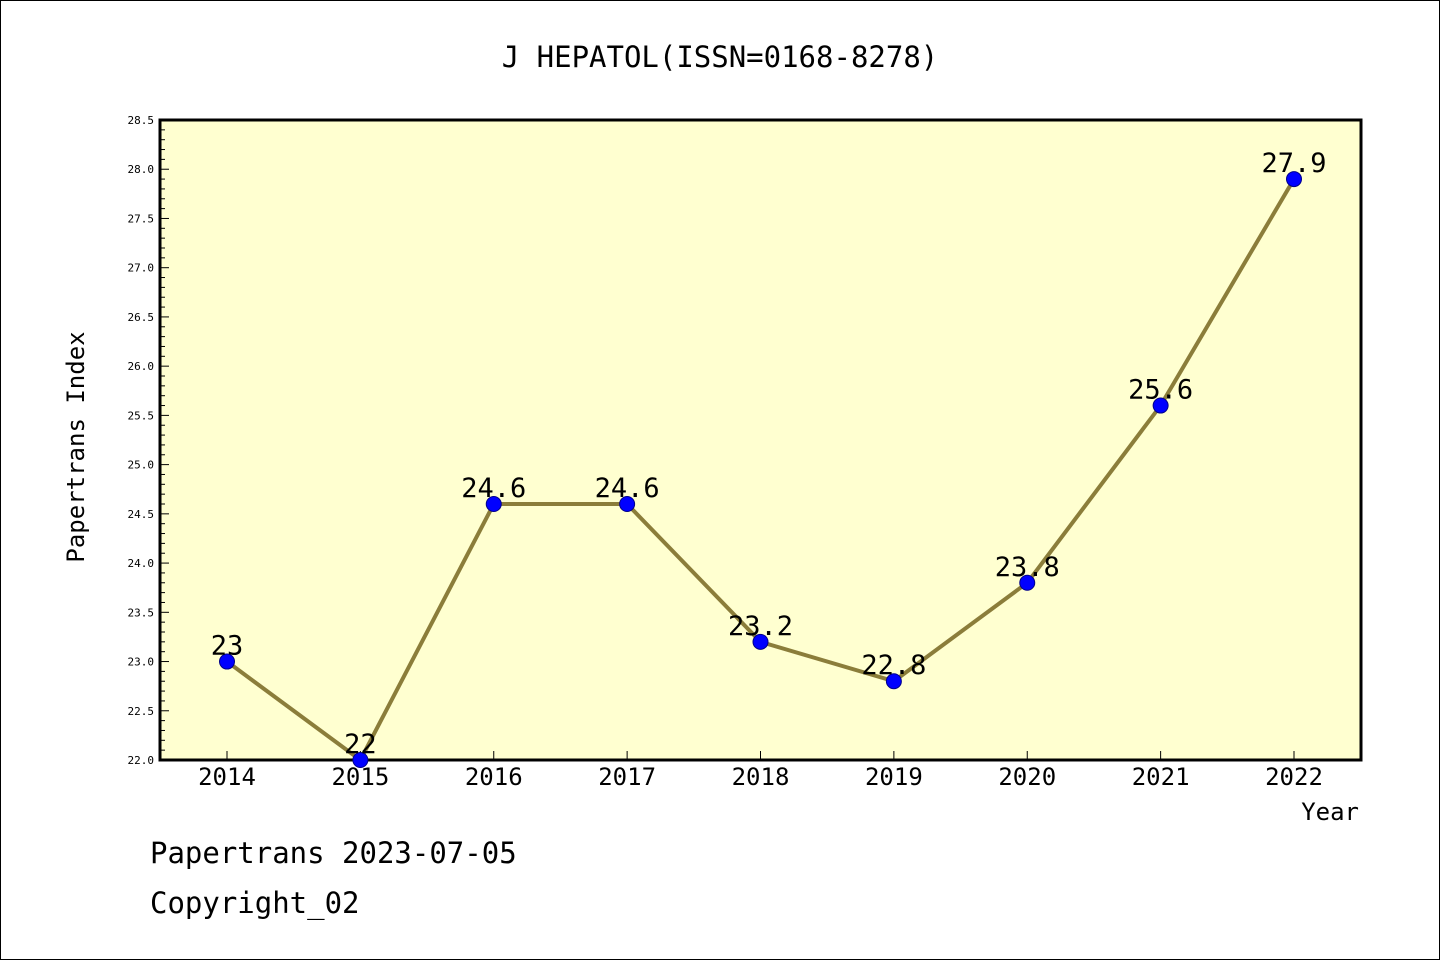 The width and height of the screenshot is (1440, 960). What do you see at coordinates (360, 744) in the screenshot?
I see `data-label: 22` at bounding box center [360, 744].